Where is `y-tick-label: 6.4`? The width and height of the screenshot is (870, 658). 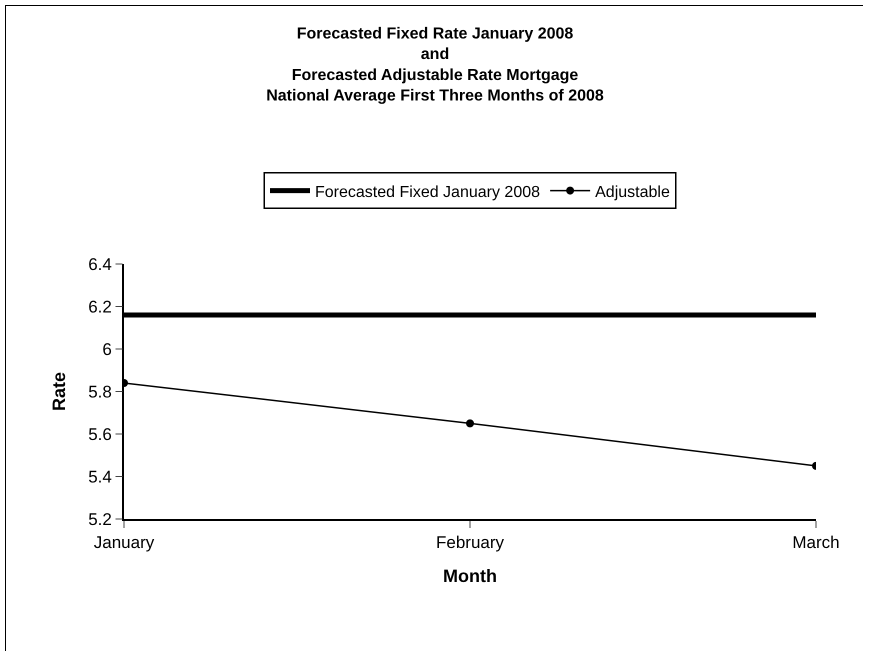 y-tick-label: 6.4 is located at coordinates (100, 264).